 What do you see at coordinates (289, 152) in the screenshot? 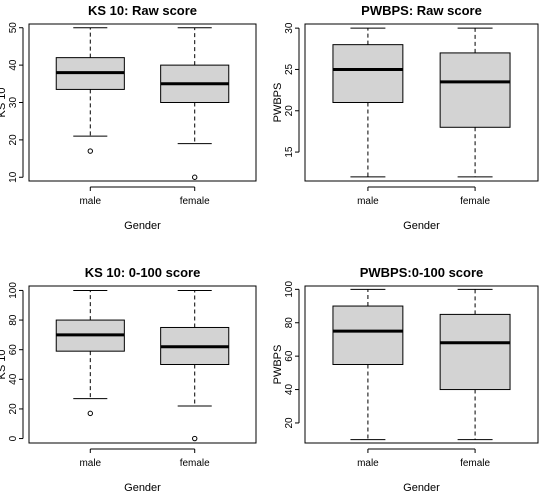
I see `y-tick-label: 15` at bounding box center [289, 152].